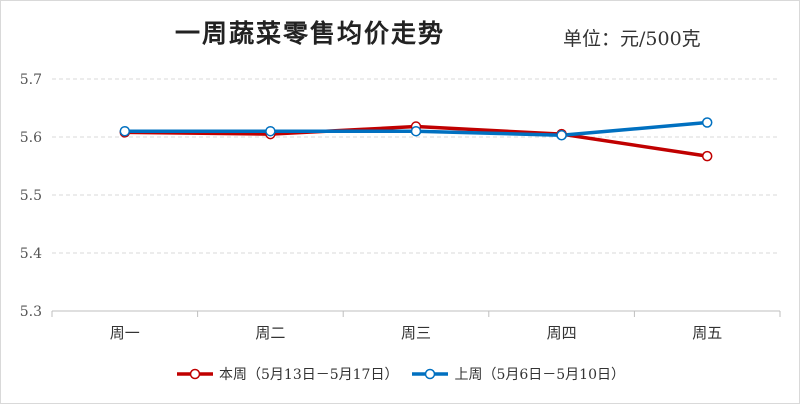 The height and width of the screenshot is (404, 800). I want to click on x-tick-label: 周三, so click(416, 333).